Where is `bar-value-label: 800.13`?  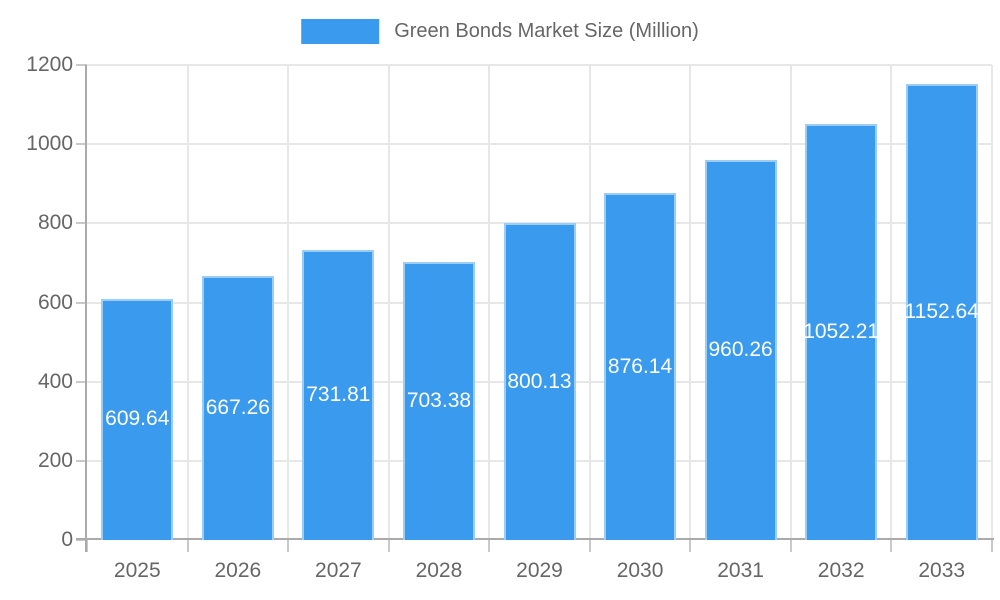 bar-value-label: 800.13 is located at coordinates (539, 381).